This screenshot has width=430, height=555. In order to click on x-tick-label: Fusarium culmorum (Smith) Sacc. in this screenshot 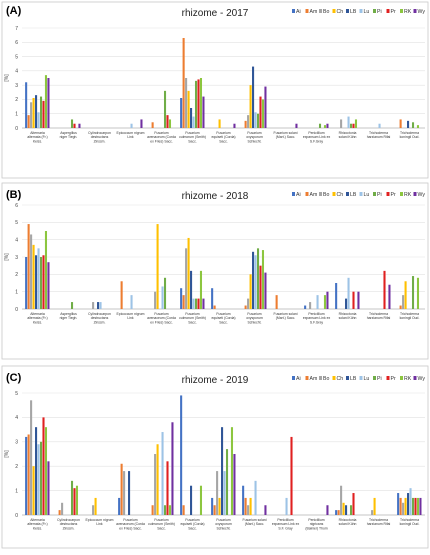, I will do `click(192, 137)`.